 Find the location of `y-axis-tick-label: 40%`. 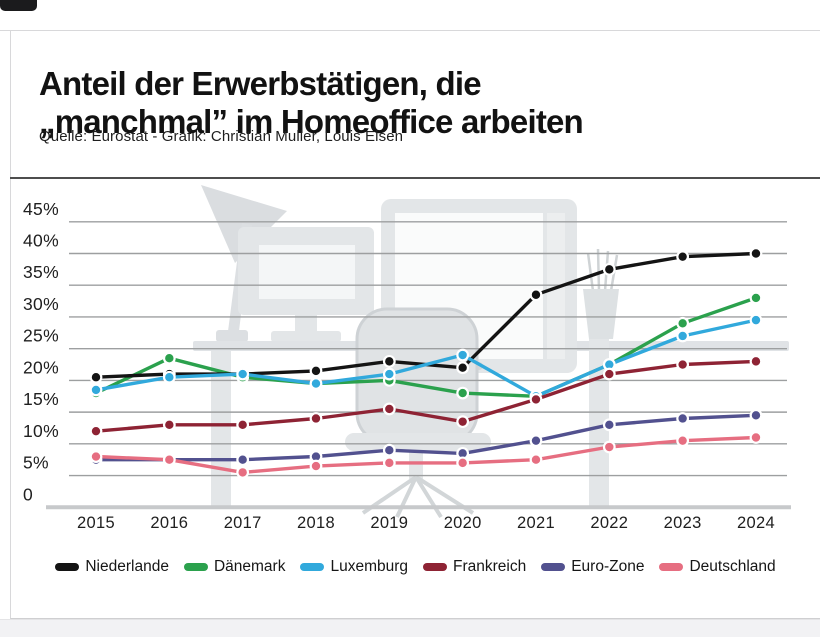

y-axis-tick-label: 40% is located at coordinates (41, 241).